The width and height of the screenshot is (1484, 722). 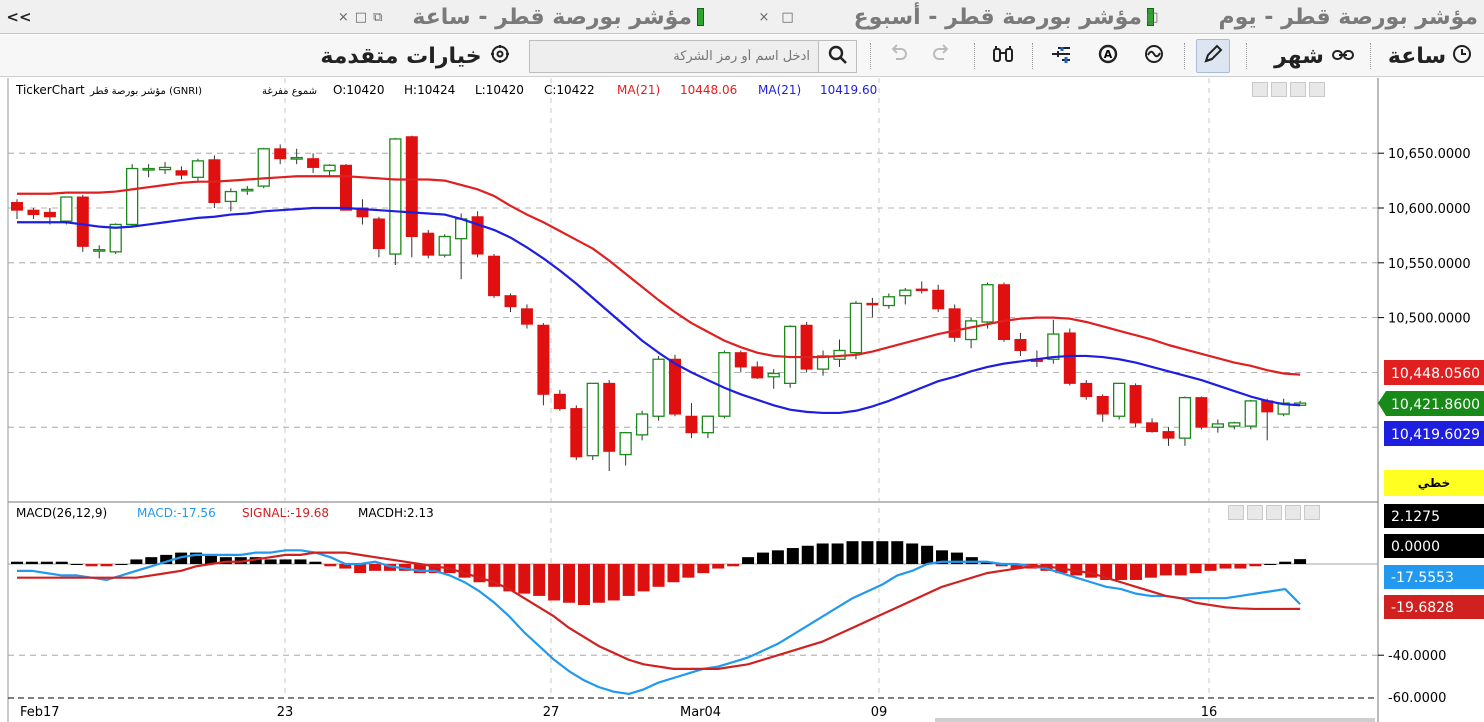 What do you see at coordinates (899, 56) in the screenshot?
I see `undo-button` at bounding box center [899, 56].